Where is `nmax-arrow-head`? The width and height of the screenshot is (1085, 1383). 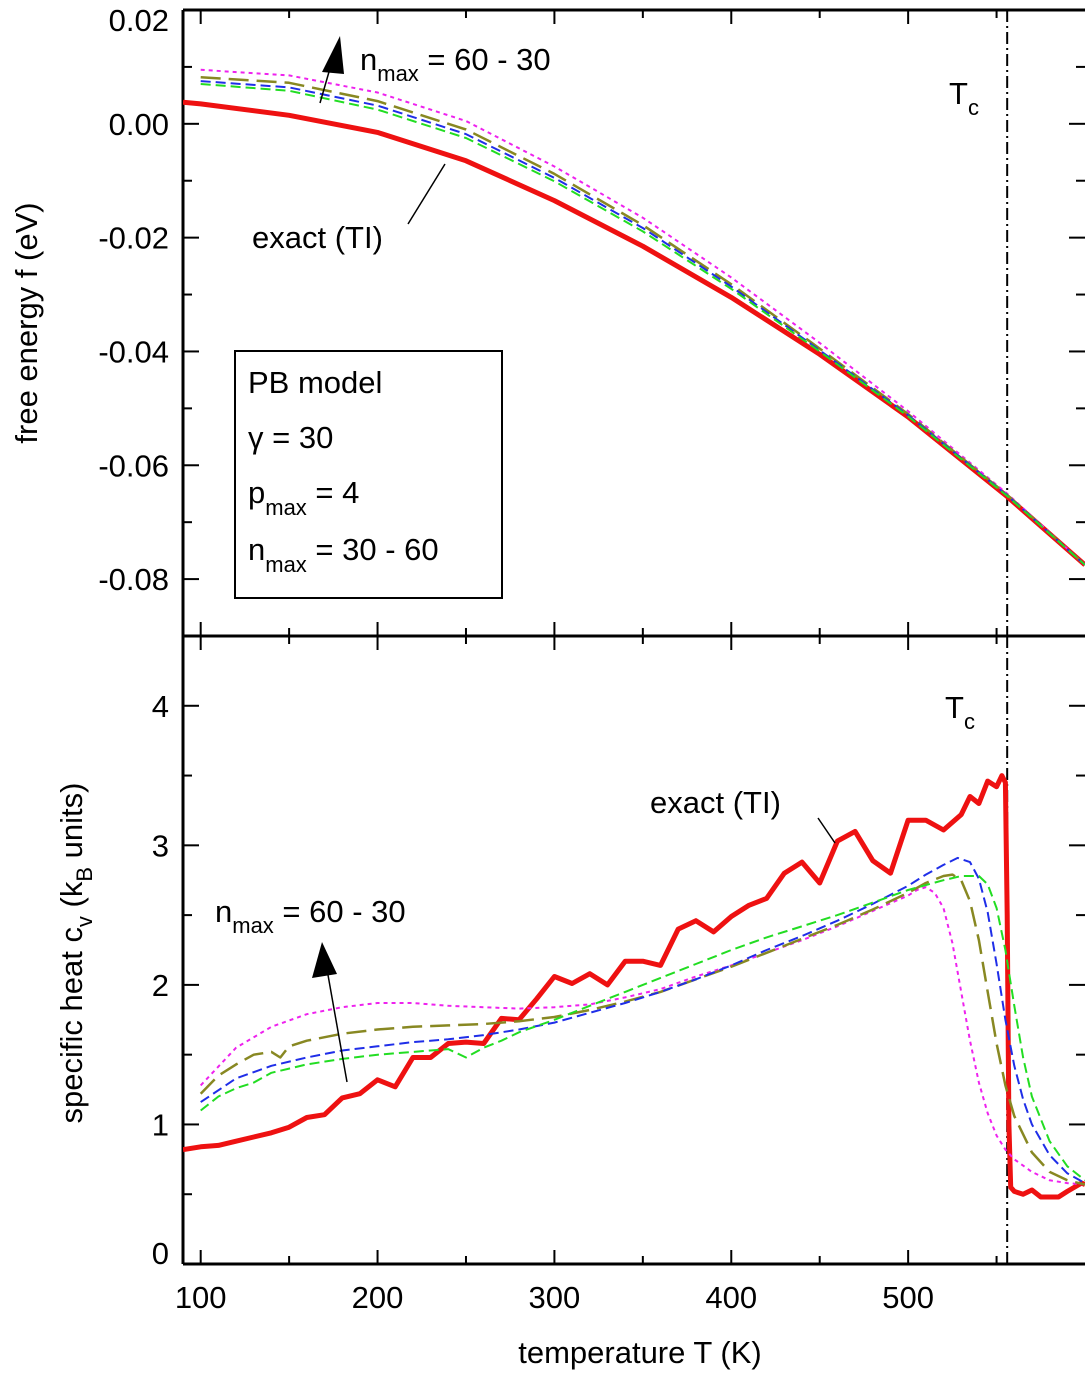 nmax-arrow-head is located at coordinates (333, 55).